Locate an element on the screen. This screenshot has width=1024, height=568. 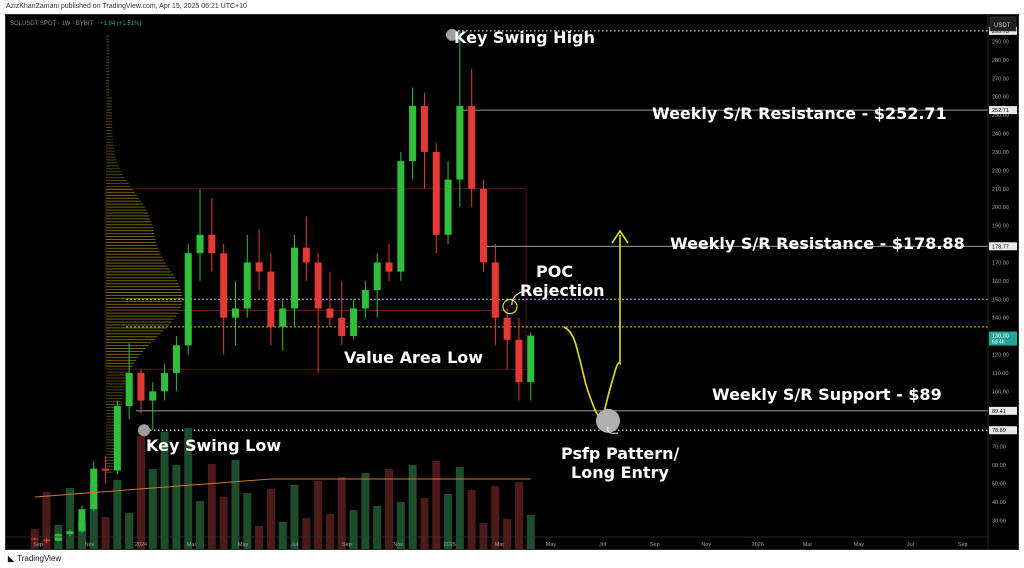
currency-button-label: USDT is located at coordinates (1002, 26).